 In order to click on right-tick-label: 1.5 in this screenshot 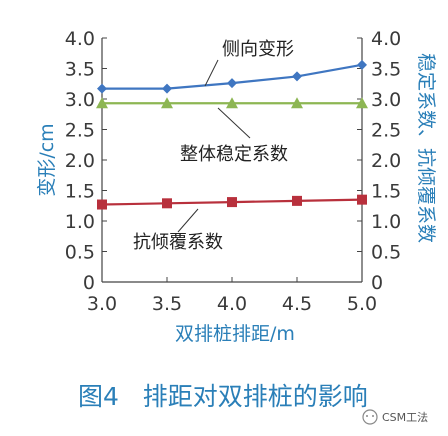, I will do `click(386, 192)`.